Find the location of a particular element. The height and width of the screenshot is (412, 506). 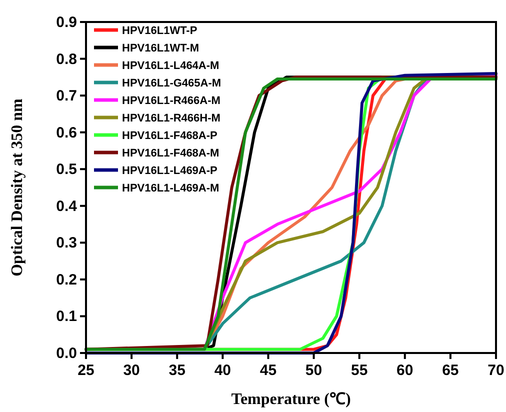

legend-label: HPV16L1-R466A-M is located at coordinates (171, 101).